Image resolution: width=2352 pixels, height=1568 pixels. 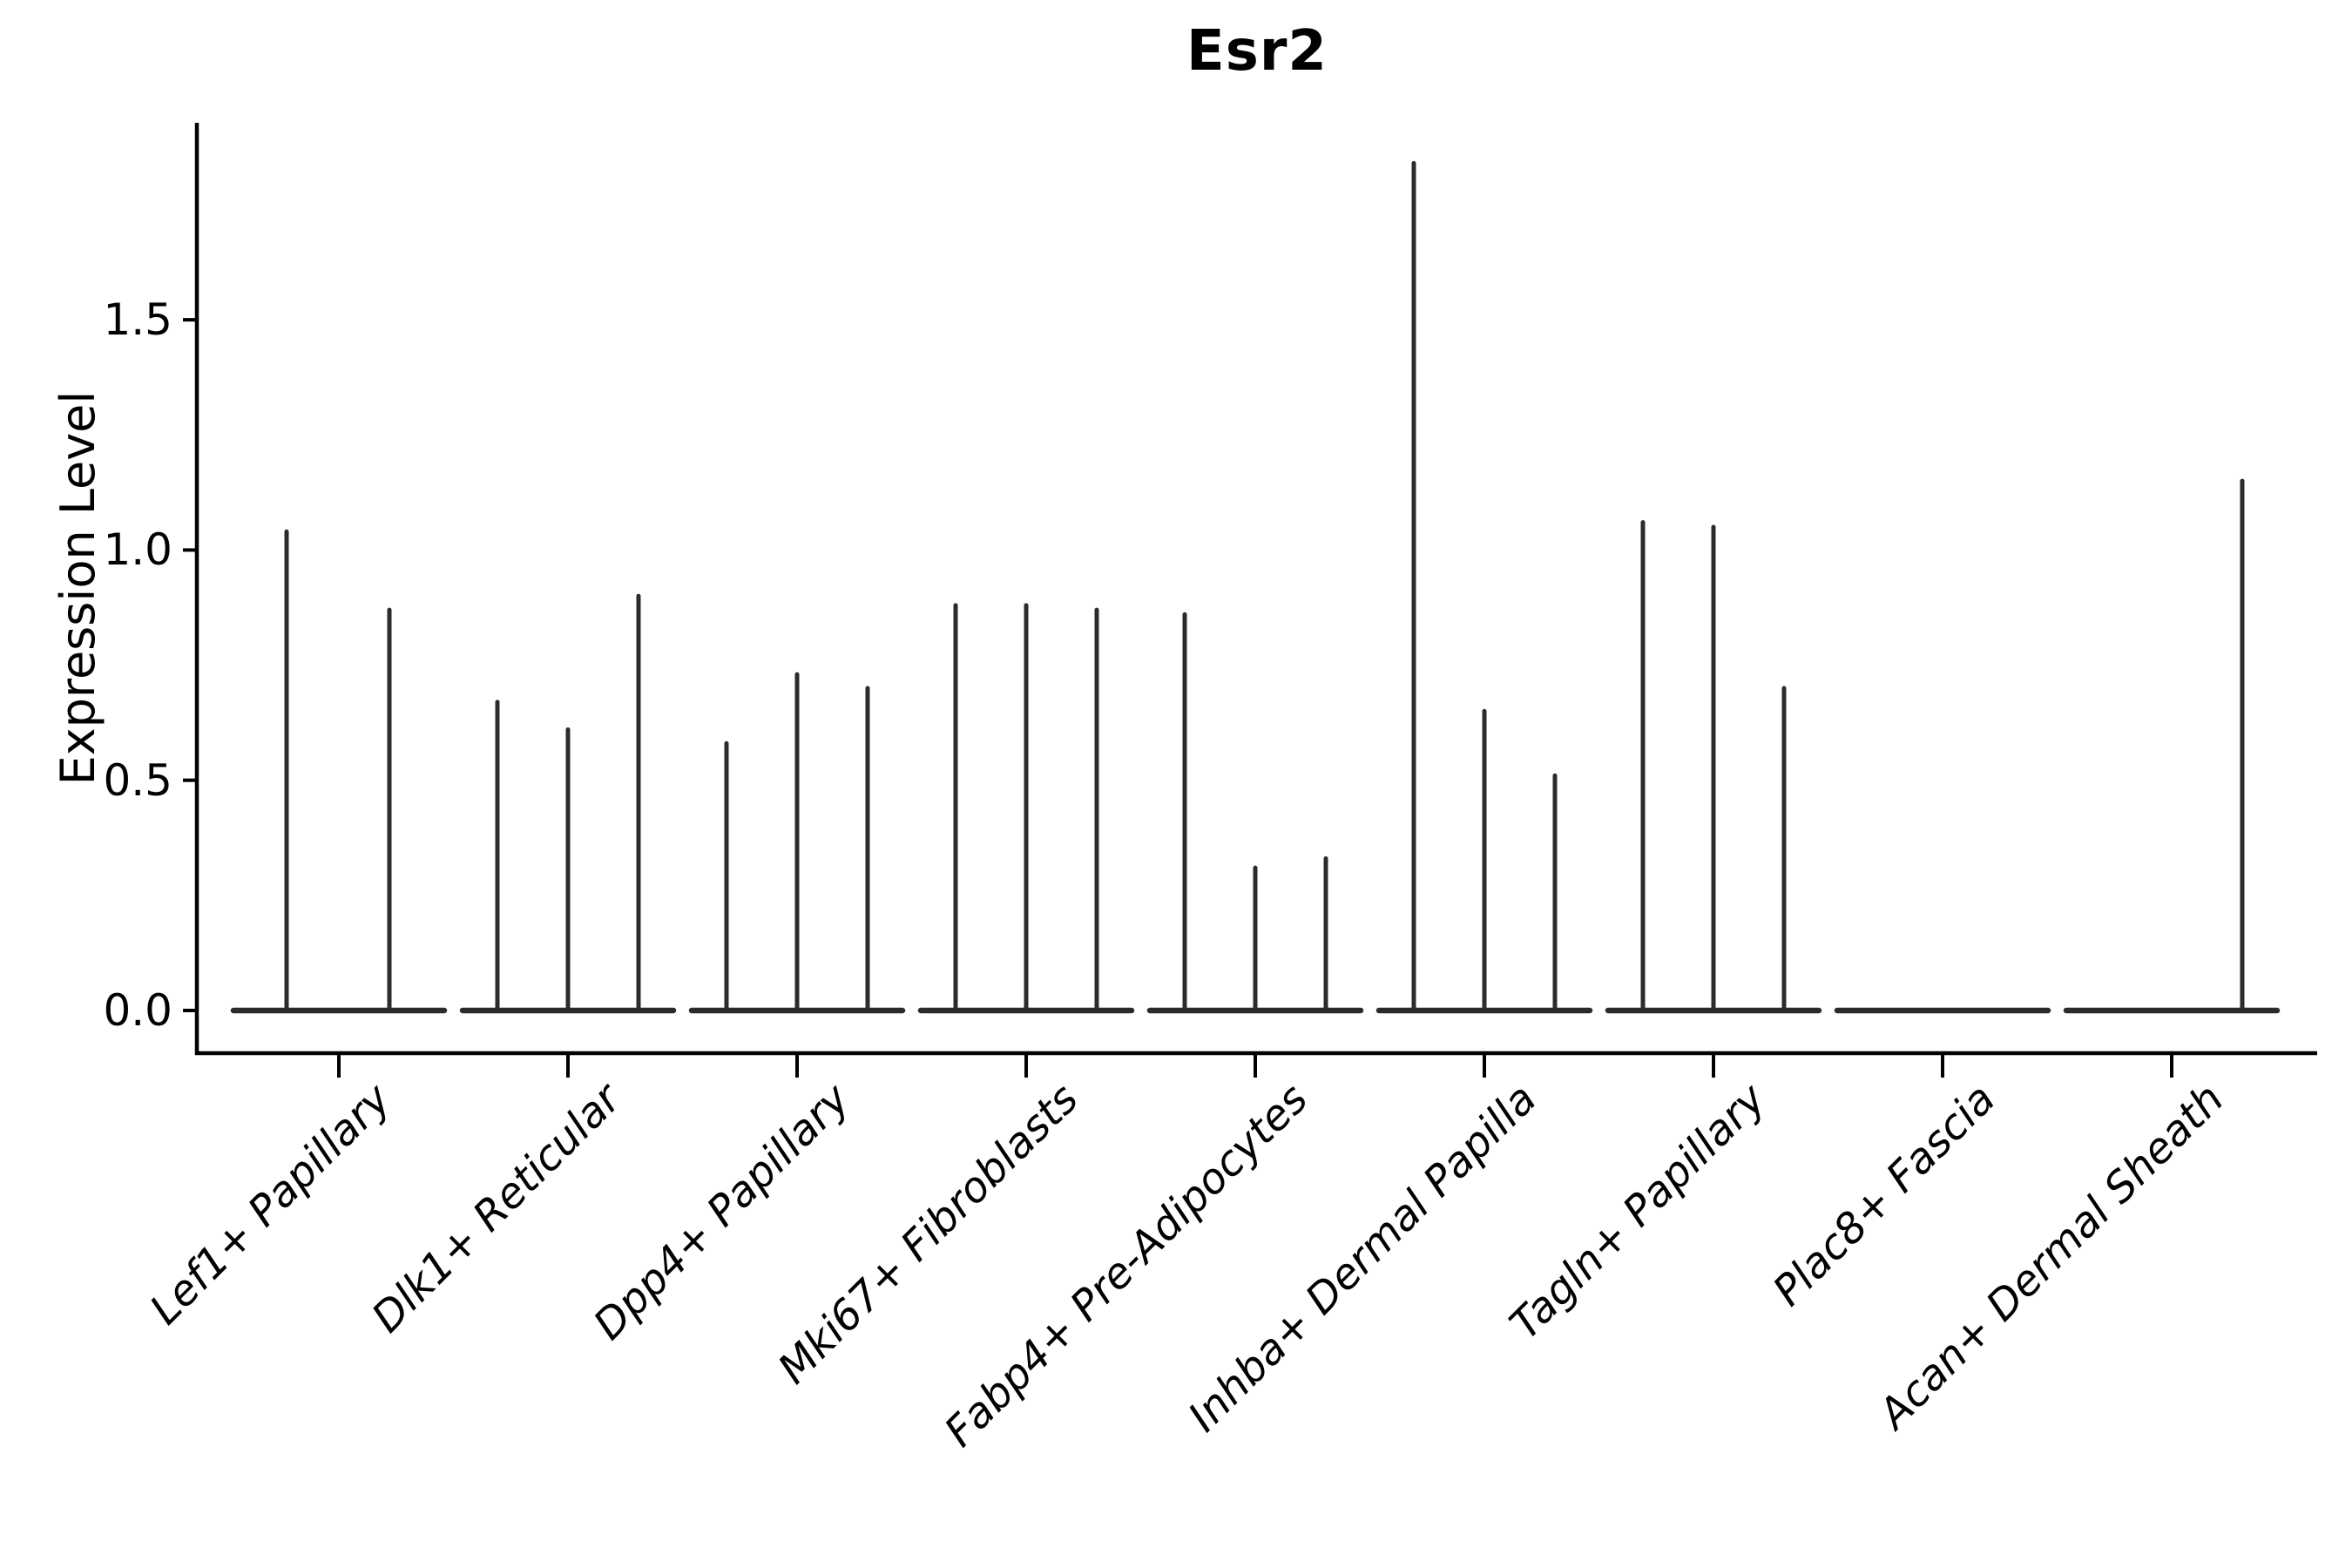 I want to click on y-tick-label: 0.0, so click(x=137, y=1011).